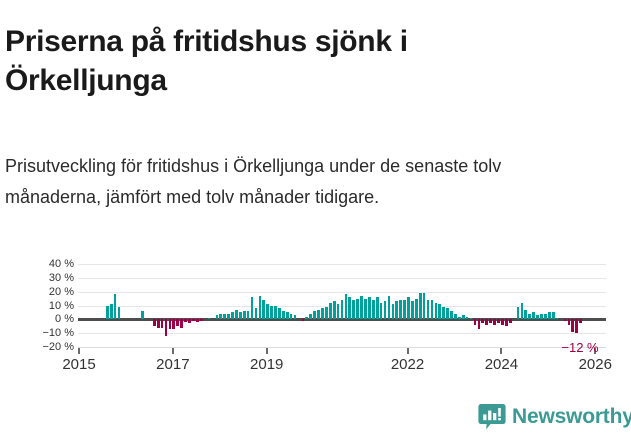 This screenshot has height=439, width=631. What do you see at coordinates (595, 364) in the screenshot?
I see `x-axis-tick-label: 2026` at bounding box center [595, 364].